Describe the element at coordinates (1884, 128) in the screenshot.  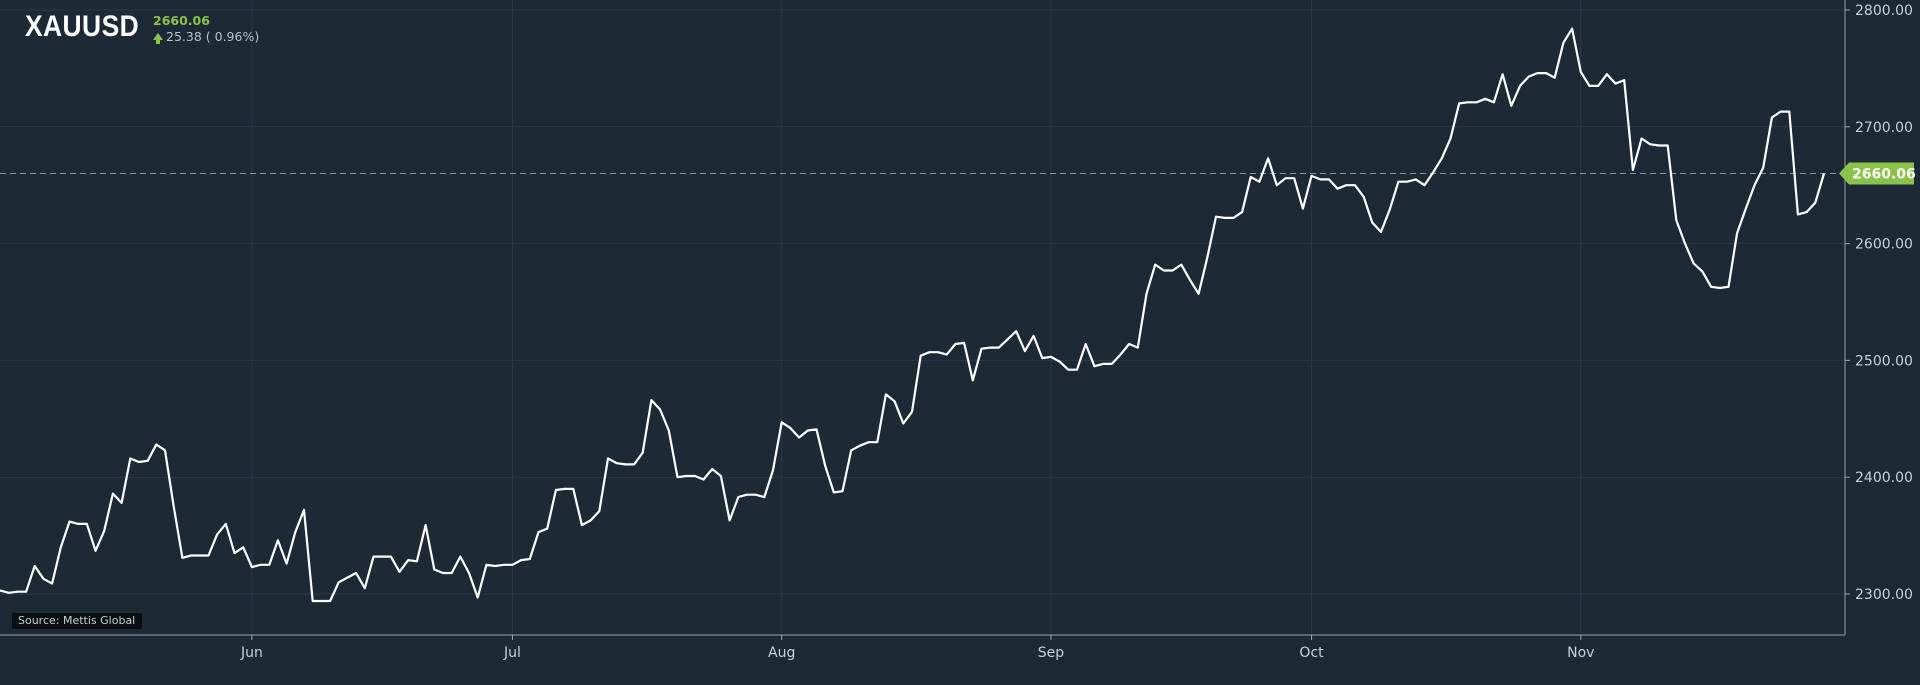
I see `y-tick-label: 2700.00` at that location.